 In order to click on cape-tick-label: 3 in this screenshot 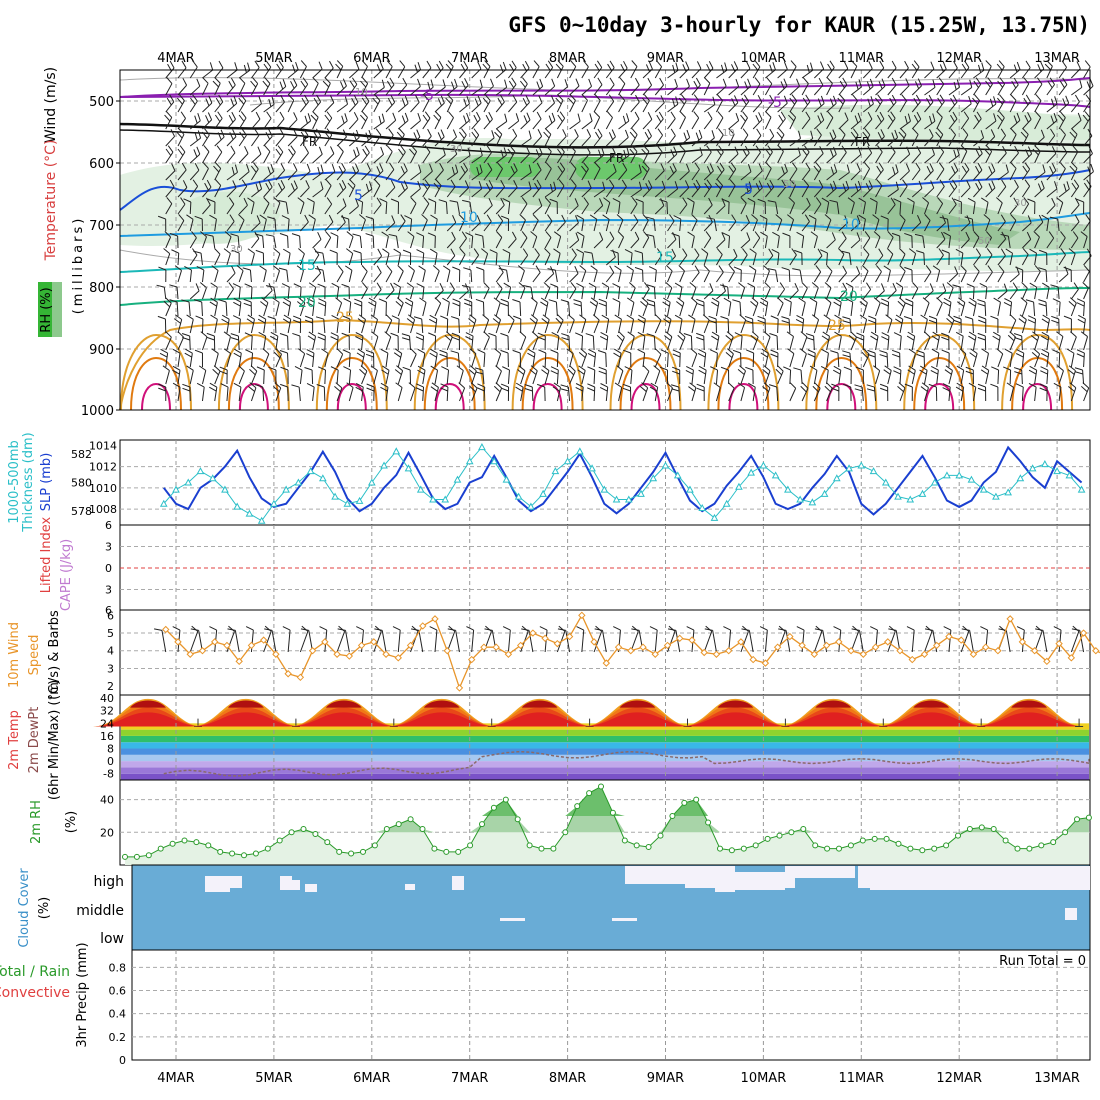, I will do `click(108, 547)`.